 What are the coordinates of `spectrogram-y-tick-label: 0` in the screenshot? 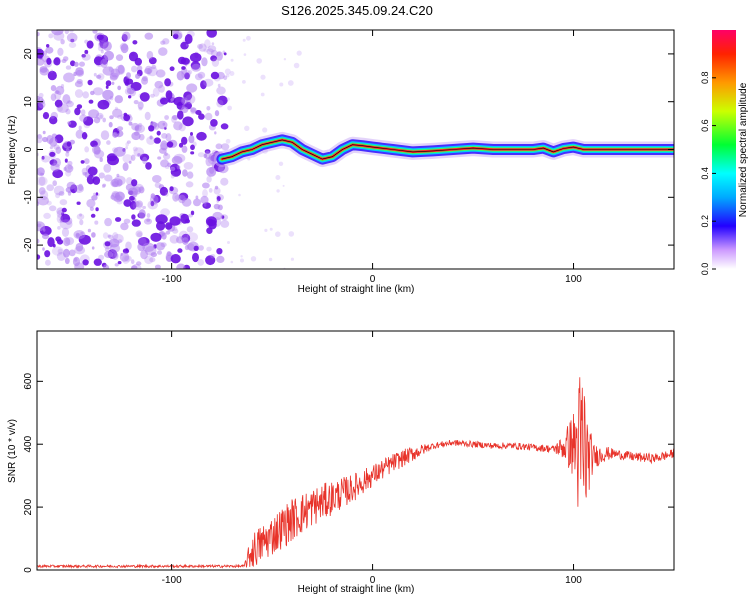 It's located at (28, 149).